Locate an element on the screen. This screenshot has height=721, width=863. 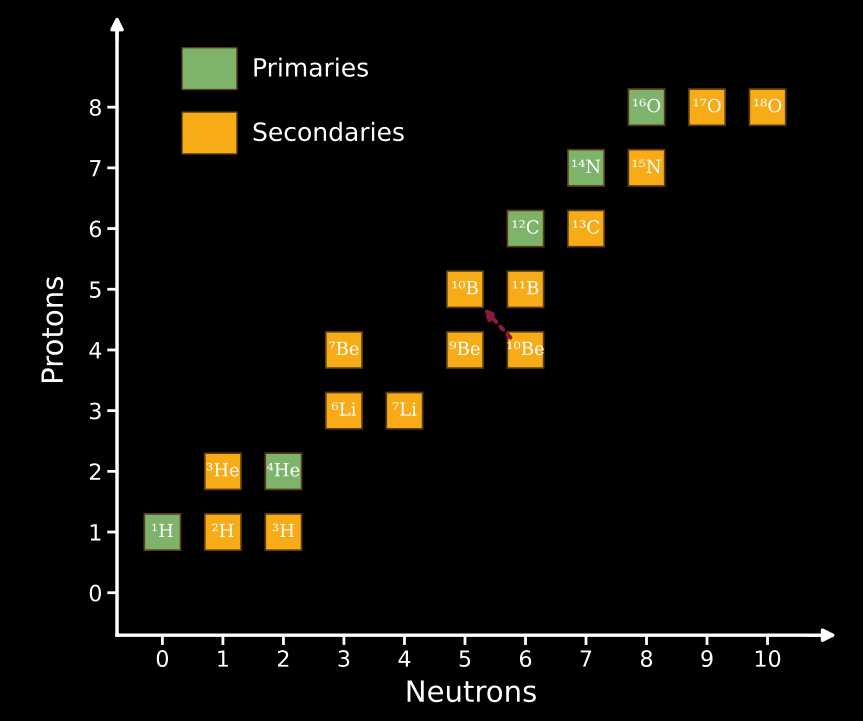
y-tick-label: 2 is located at coordinates (95, 471).